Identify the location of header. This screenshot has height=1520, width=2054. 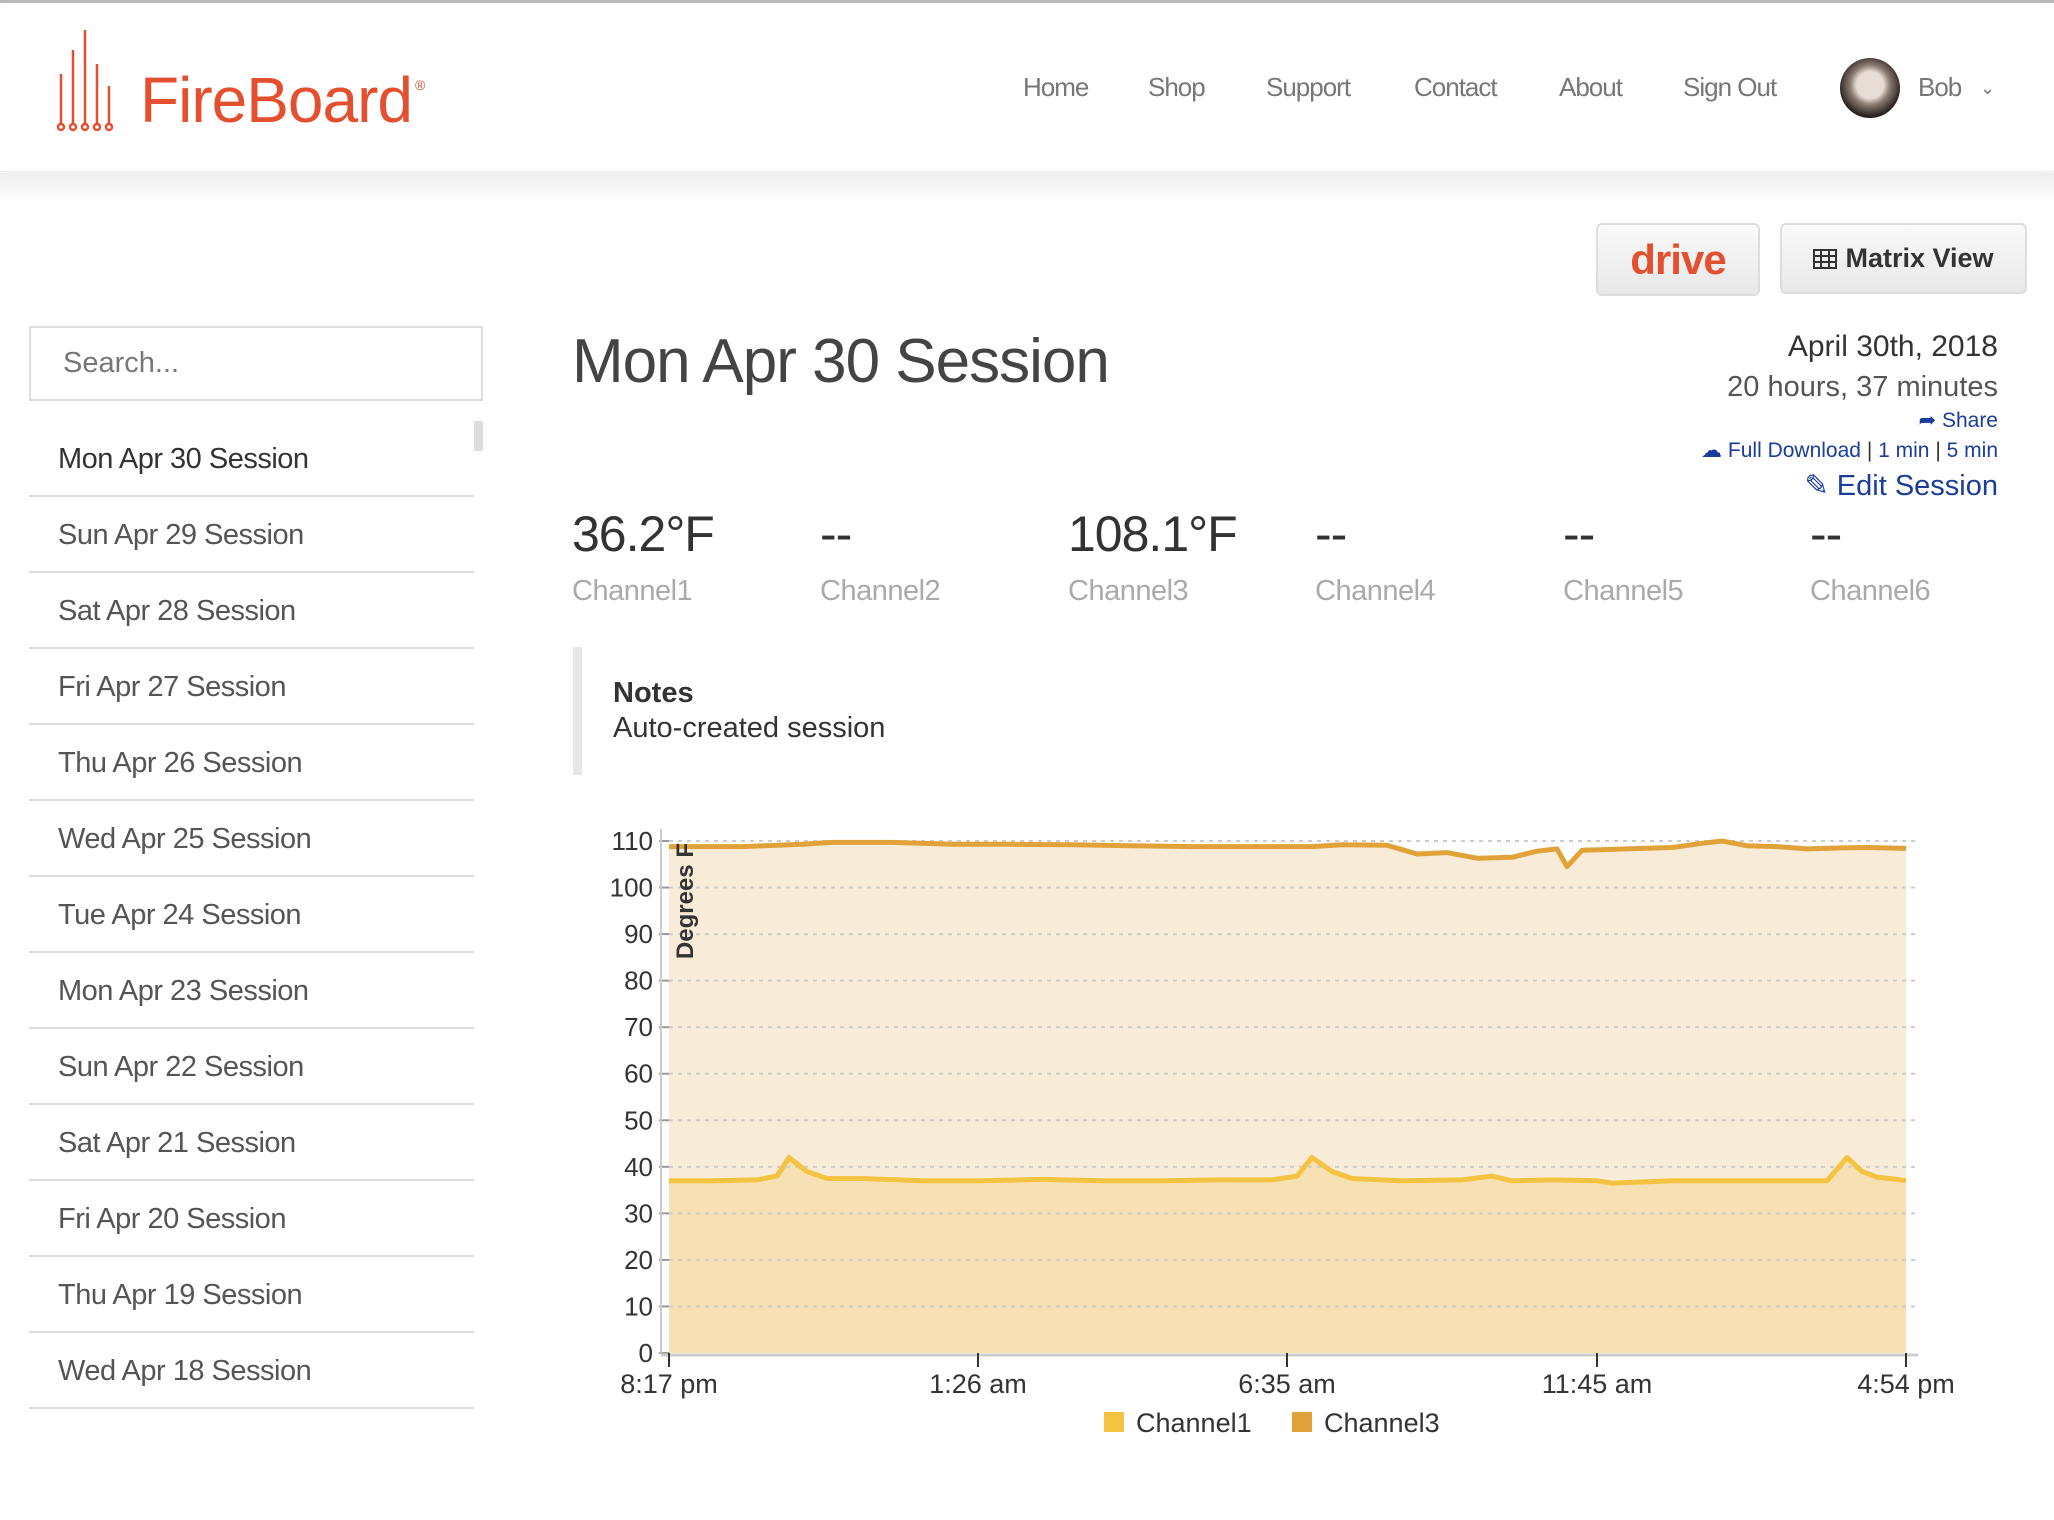
(1027, 87).